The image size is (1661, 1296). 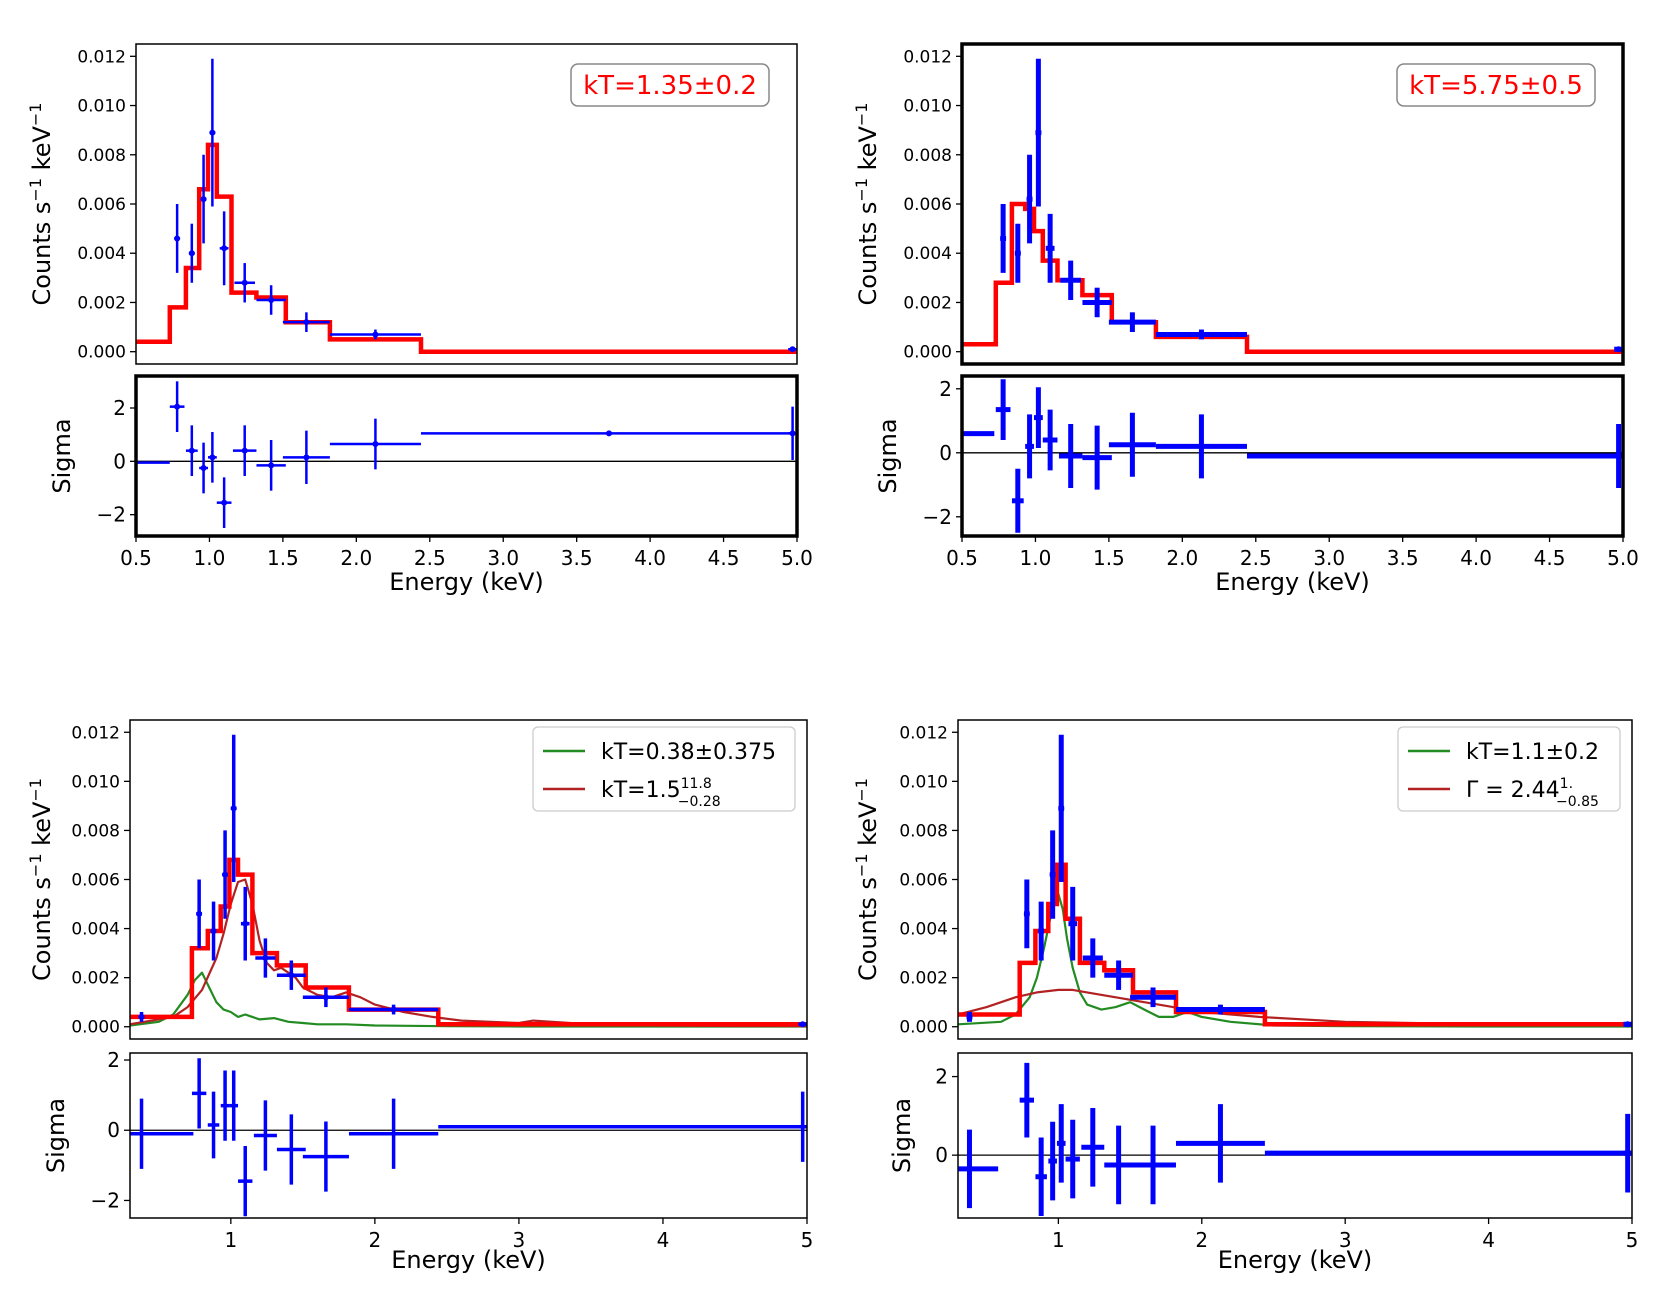 I want to click on legend-label: kT=1.511.8 −0.28, so click(x=661, y=793).